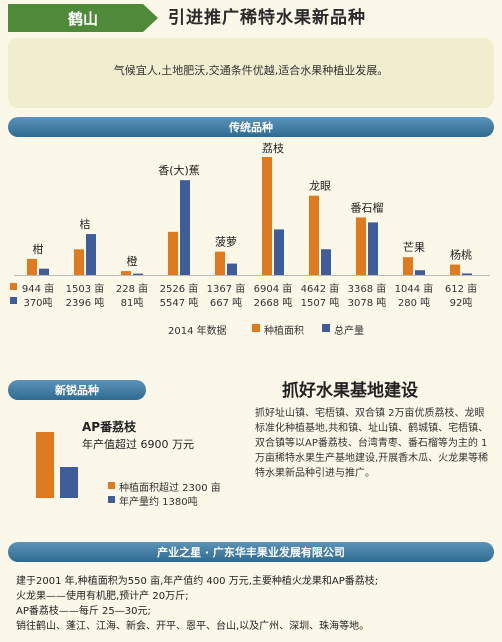 The width and height of the screenshot is (502, 642). I want to click on category-label-8: 芒果, so click(414, 247).